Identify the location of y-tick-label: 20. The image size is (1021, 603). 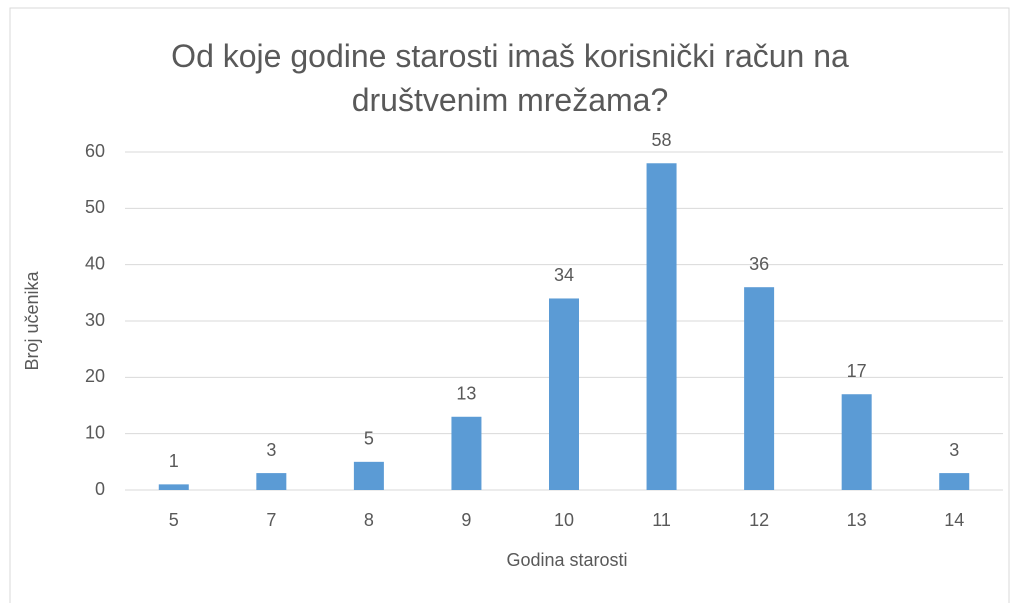
(95, 376).